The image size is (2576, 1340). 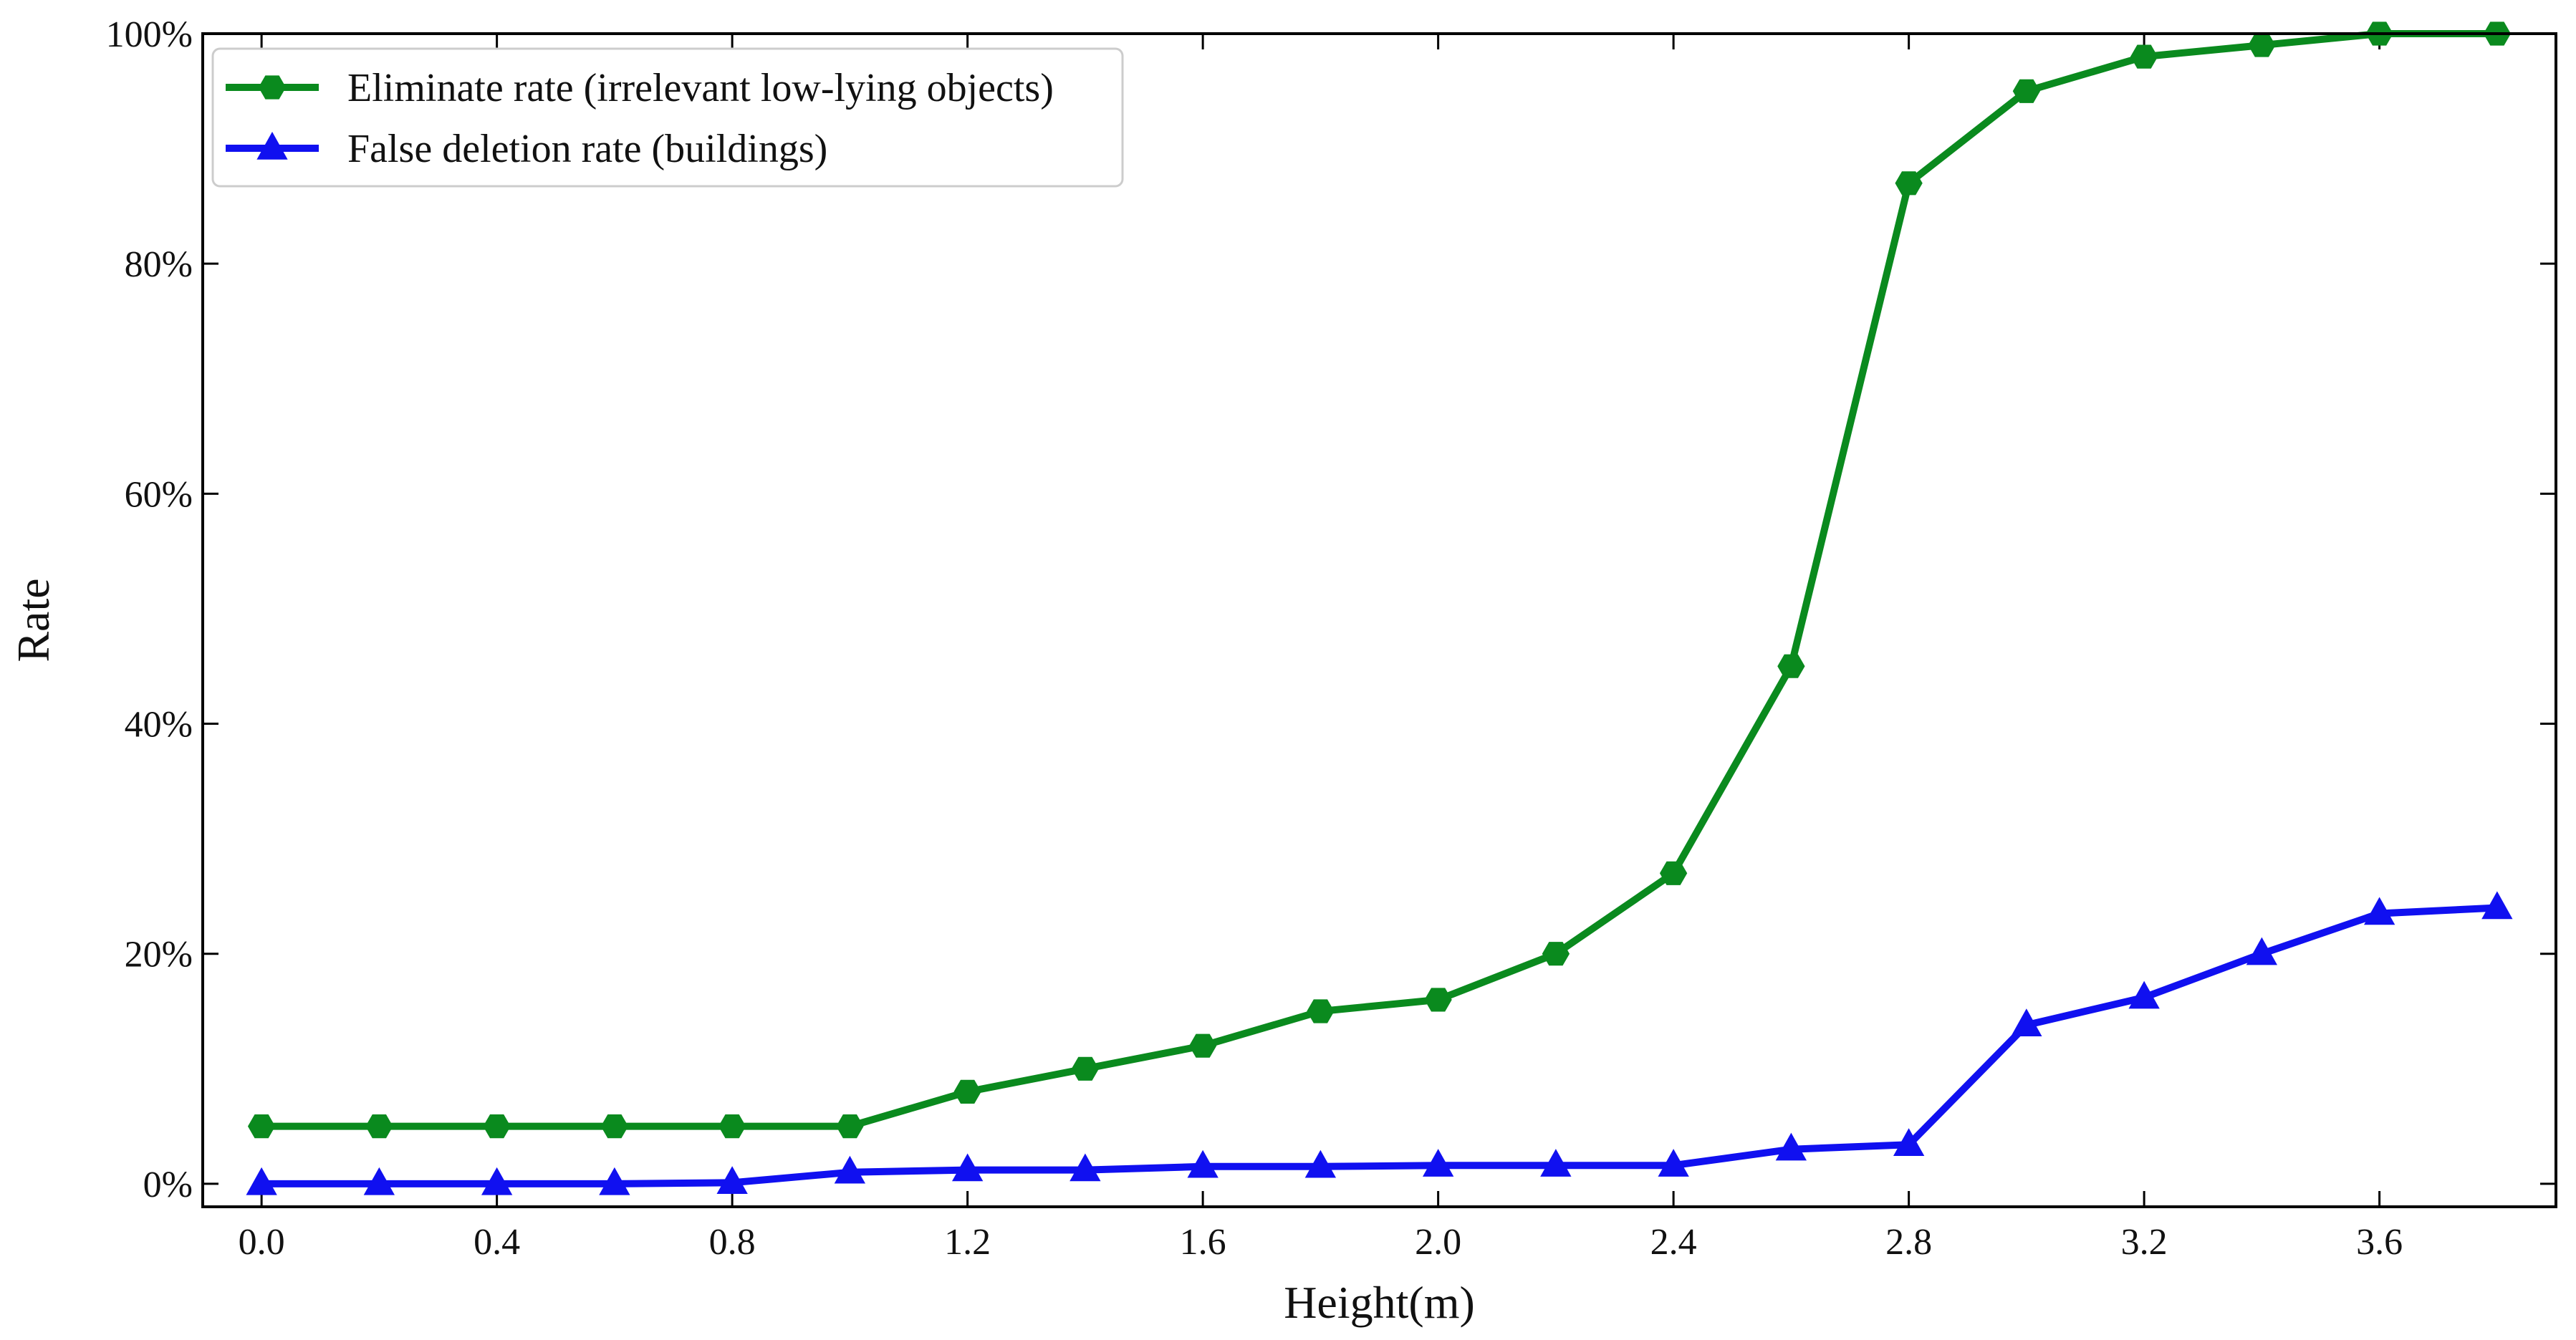 What do you see at coordinates (149, 35) in the screenshot?
I see `y-tick-label: 100%` at bounding box center [149, 35].